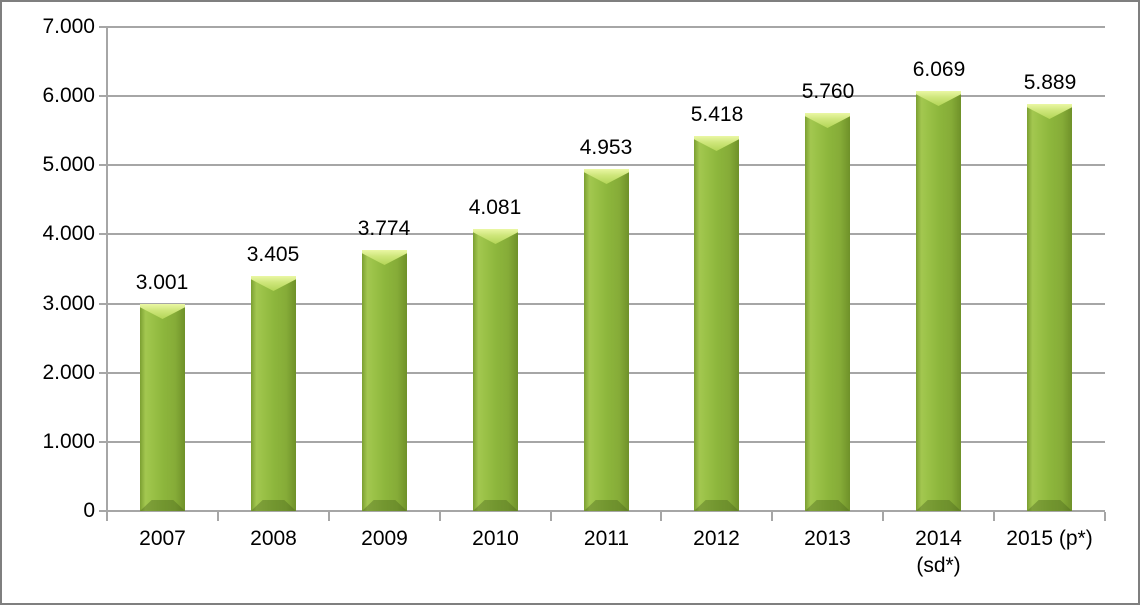 This screenshot has height=605, width=1140. Describe the element at coordinates (828, 91) in the screenshot. I see `bar-value-label: 5.760` at that location.